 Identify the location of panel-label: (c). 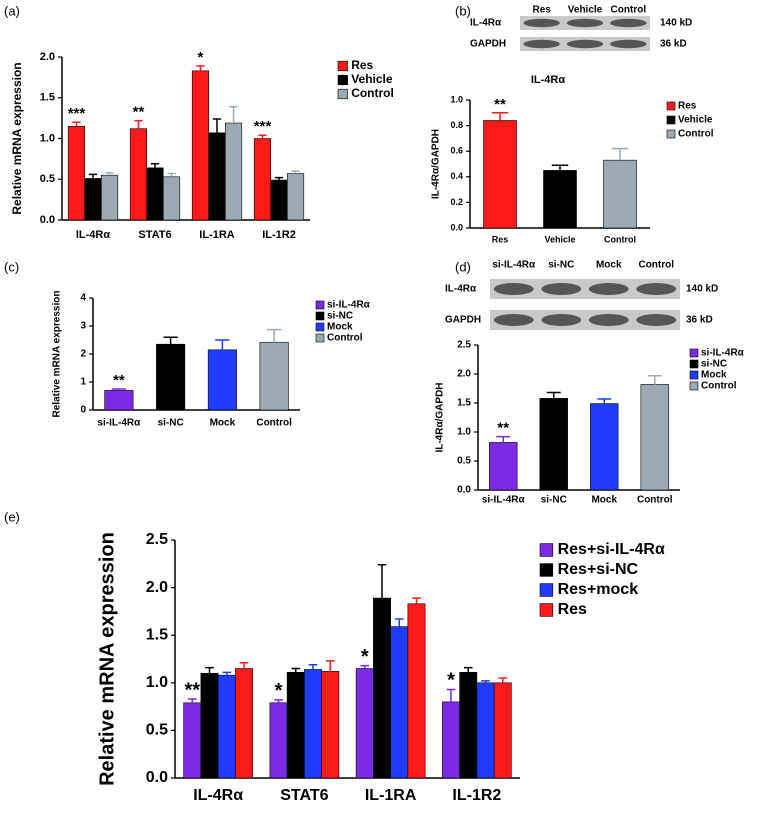
(11, 266).